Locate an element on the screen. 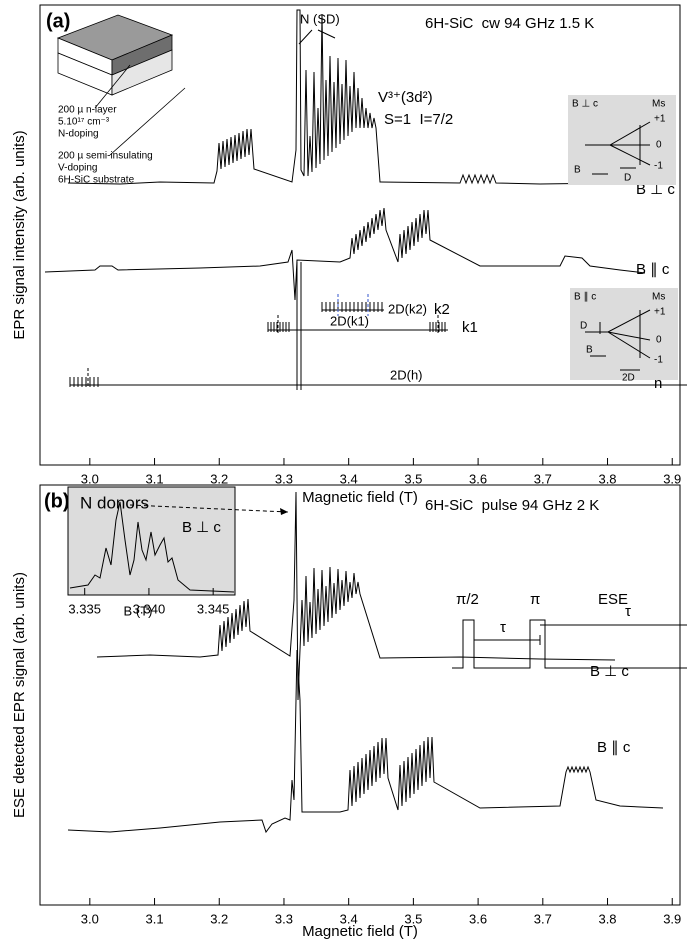 The height and width of the screenshot is (940, 687). pulse-label: ESE is located at coordinates (613, 599).